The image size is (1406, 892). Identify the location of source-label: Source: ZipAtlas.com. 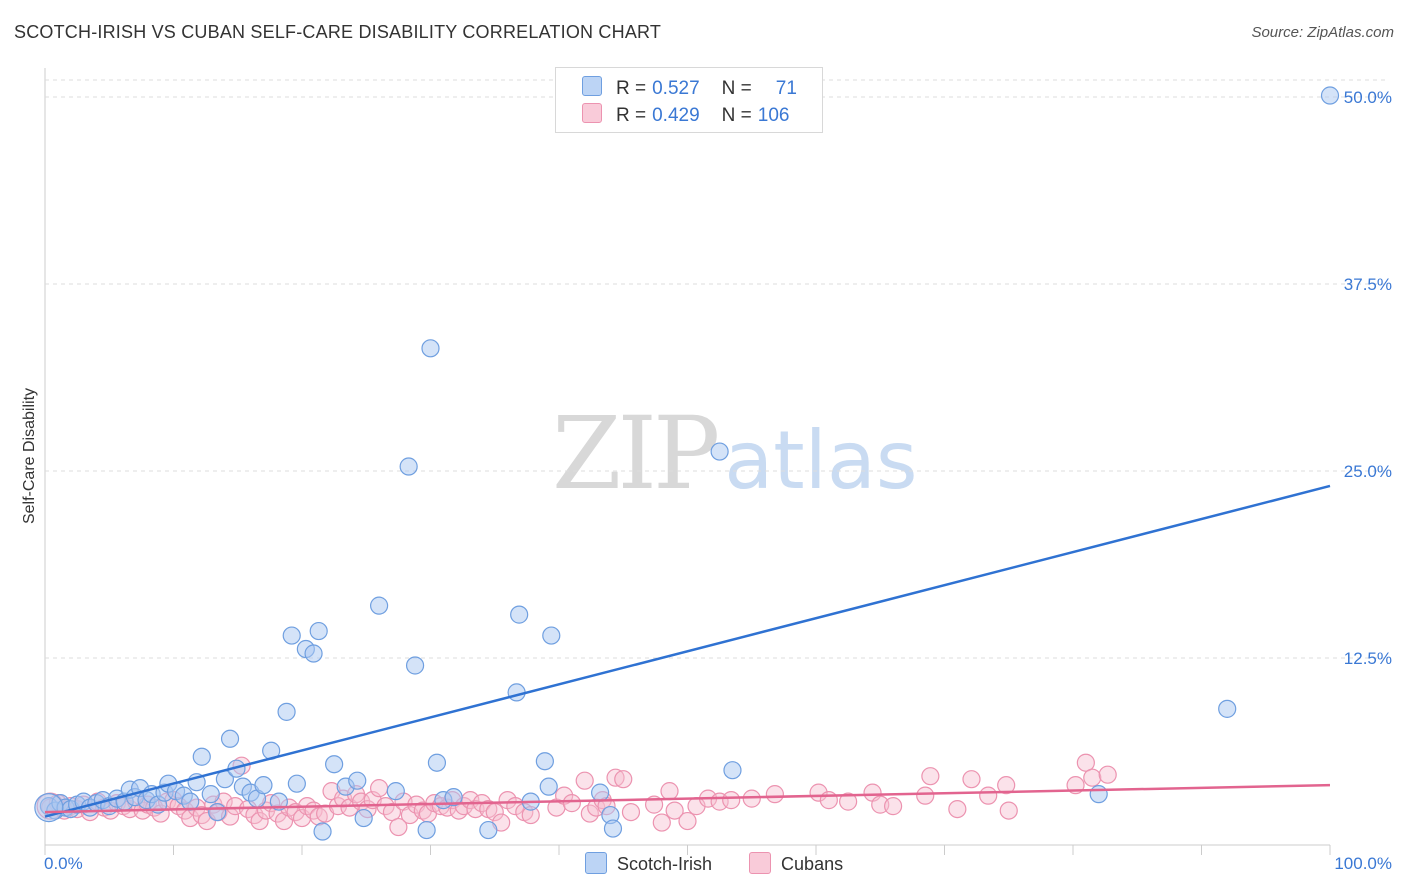
(1322, 32).